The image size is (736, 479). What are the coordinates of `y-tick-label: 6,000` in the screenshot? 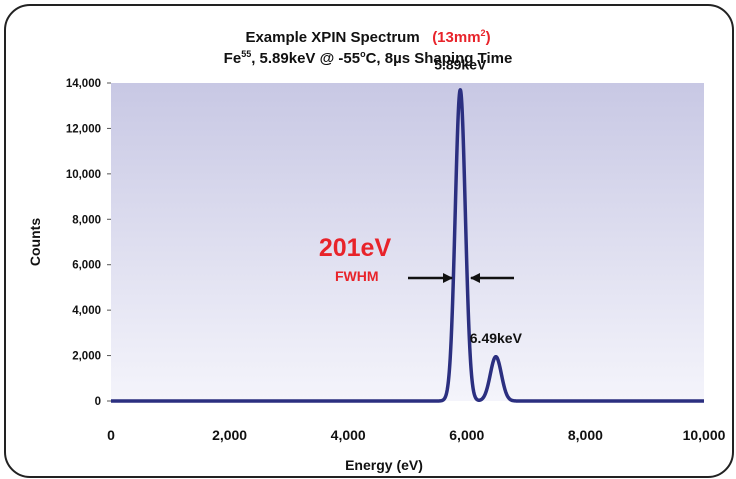 It's located at (86, 266).